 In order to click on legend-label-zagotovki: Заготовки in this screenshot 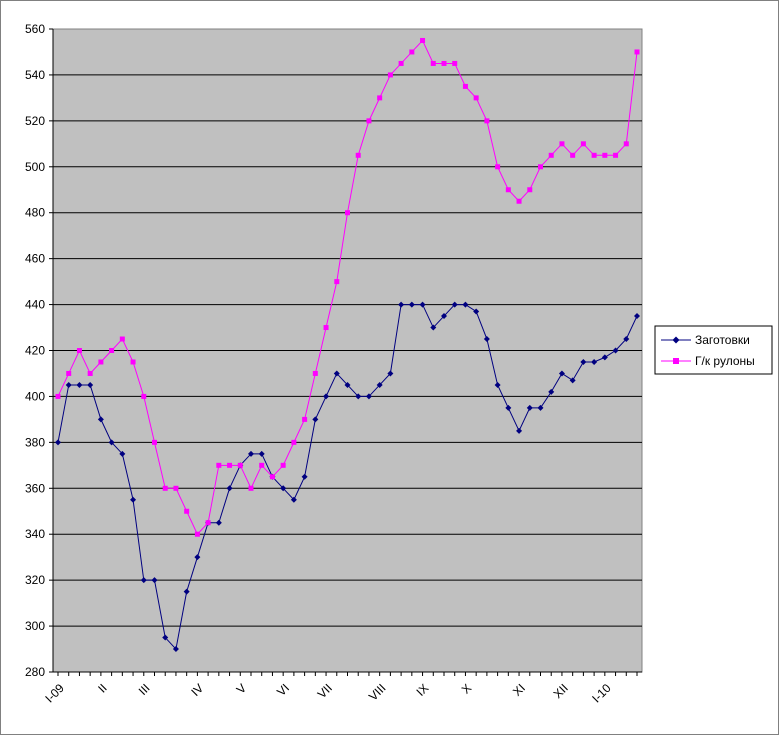, I will do `click(722, 340)`.